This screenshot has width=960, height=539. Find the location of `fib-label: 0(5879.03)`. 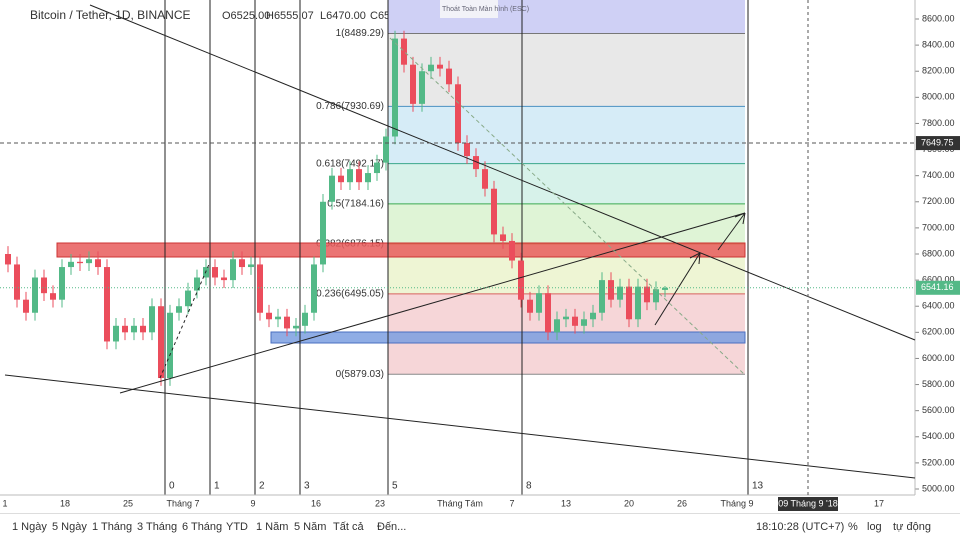

fib-label: 0(5879.03) is located at coordinates (360, 374).